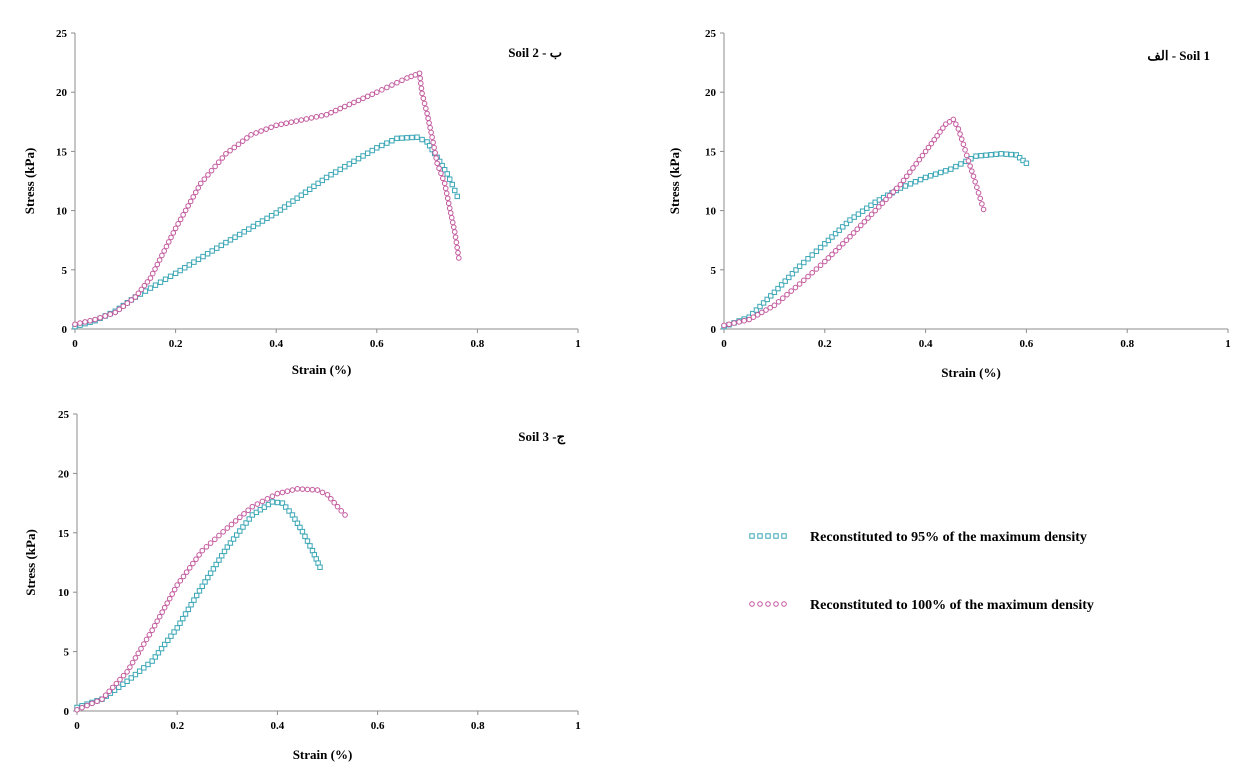 The image size is (1233, 776). What do you see at coordinates (711, 152) in the screenshot?
I see `y-tick-label: 15` at bounding box center [711, 152].